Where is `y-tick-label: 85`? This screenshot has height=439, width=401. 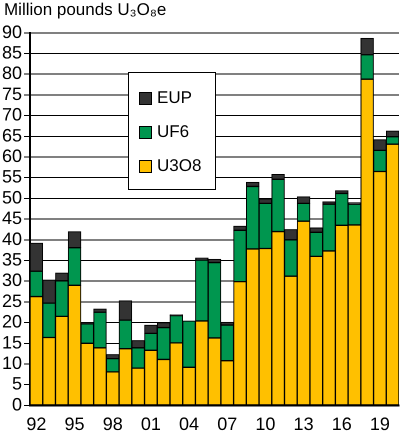
y-tick-label: 85 is located at coordinates (12, 52).